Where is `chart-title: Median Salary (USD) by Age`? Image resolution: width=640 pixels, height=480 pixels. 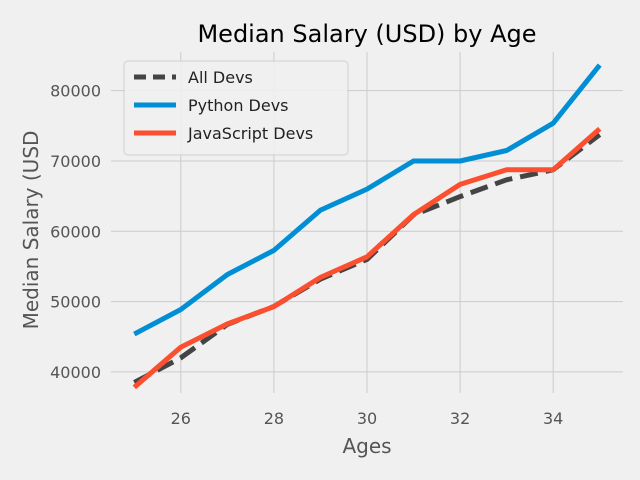 chart-title: Median Salary (USD) by Age is located at coordinates (366, 34).